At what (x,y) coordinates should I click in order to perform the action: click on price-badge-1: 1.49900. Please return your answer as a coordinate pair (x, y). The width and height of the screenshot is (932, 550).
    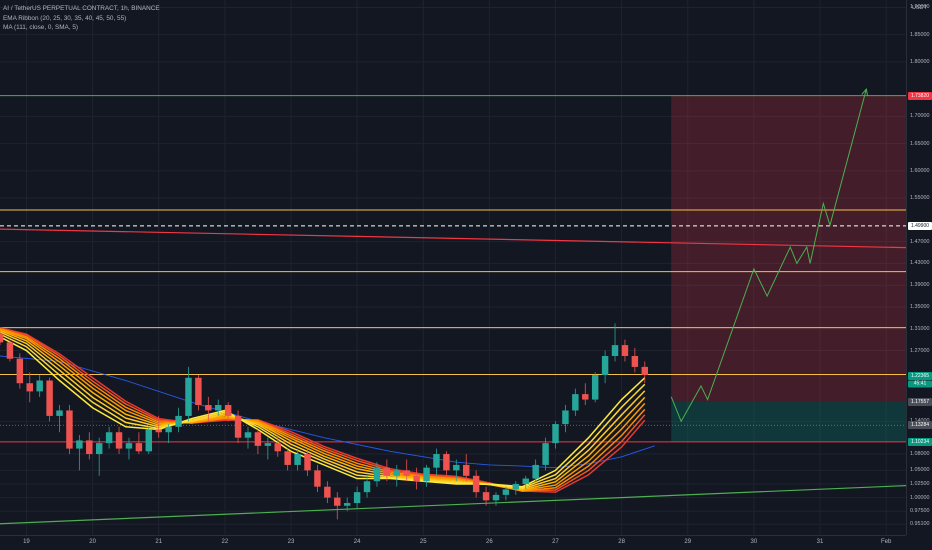
    Looking at the image, I should click on (920, 225).